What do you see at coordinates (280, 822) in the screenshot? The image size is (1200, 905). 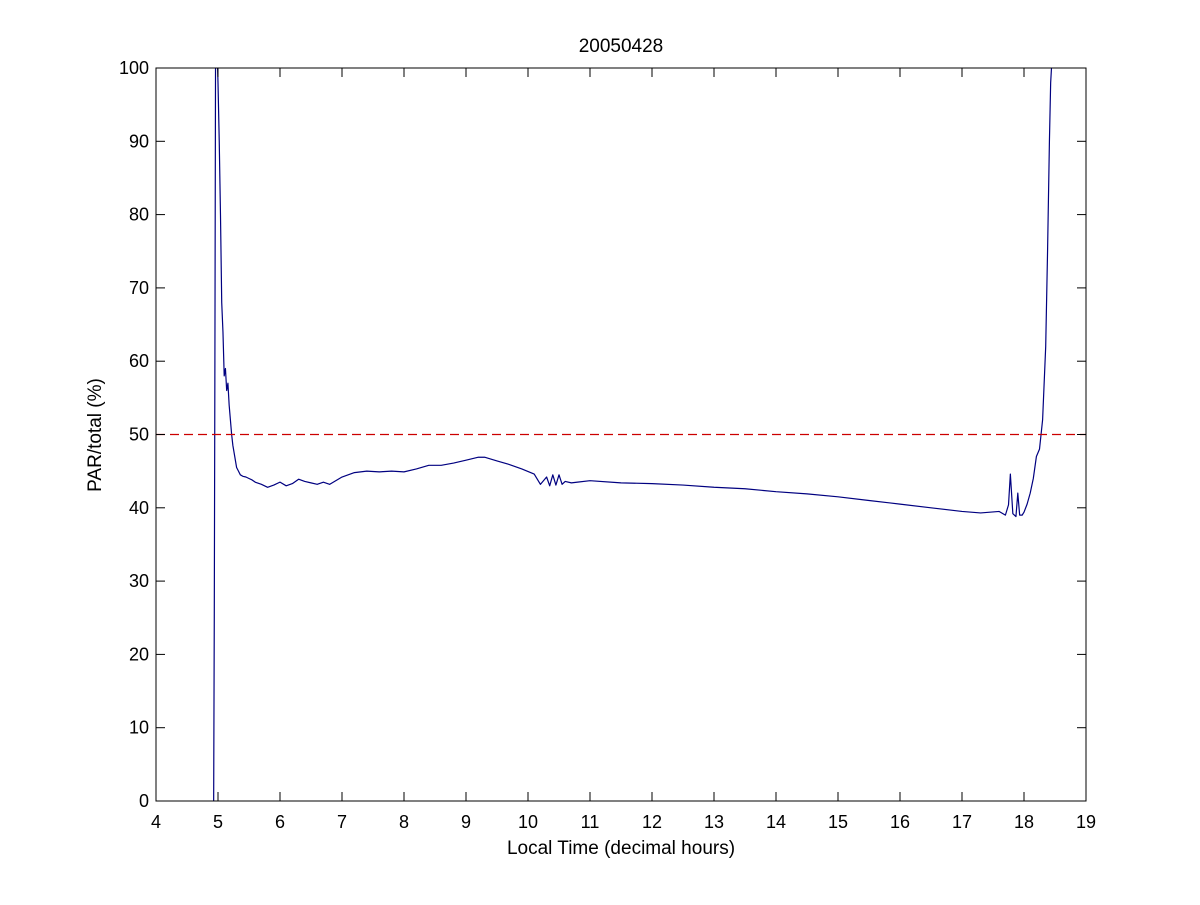 I see `x-tick-label: 6` at bounding box center [280, 822].